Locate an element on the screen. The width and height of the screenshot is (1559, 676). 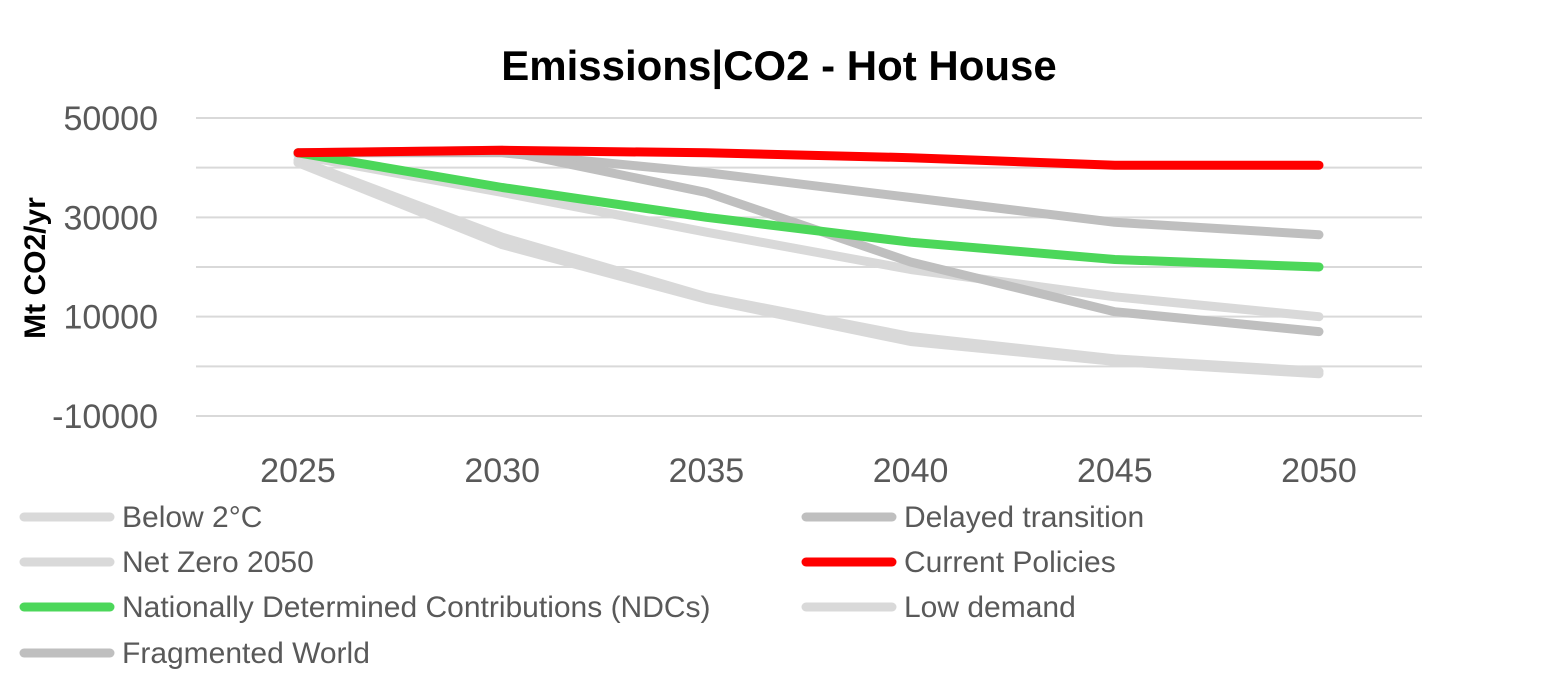
x-tick-label: 2035 is located at coordinates (707, 471).